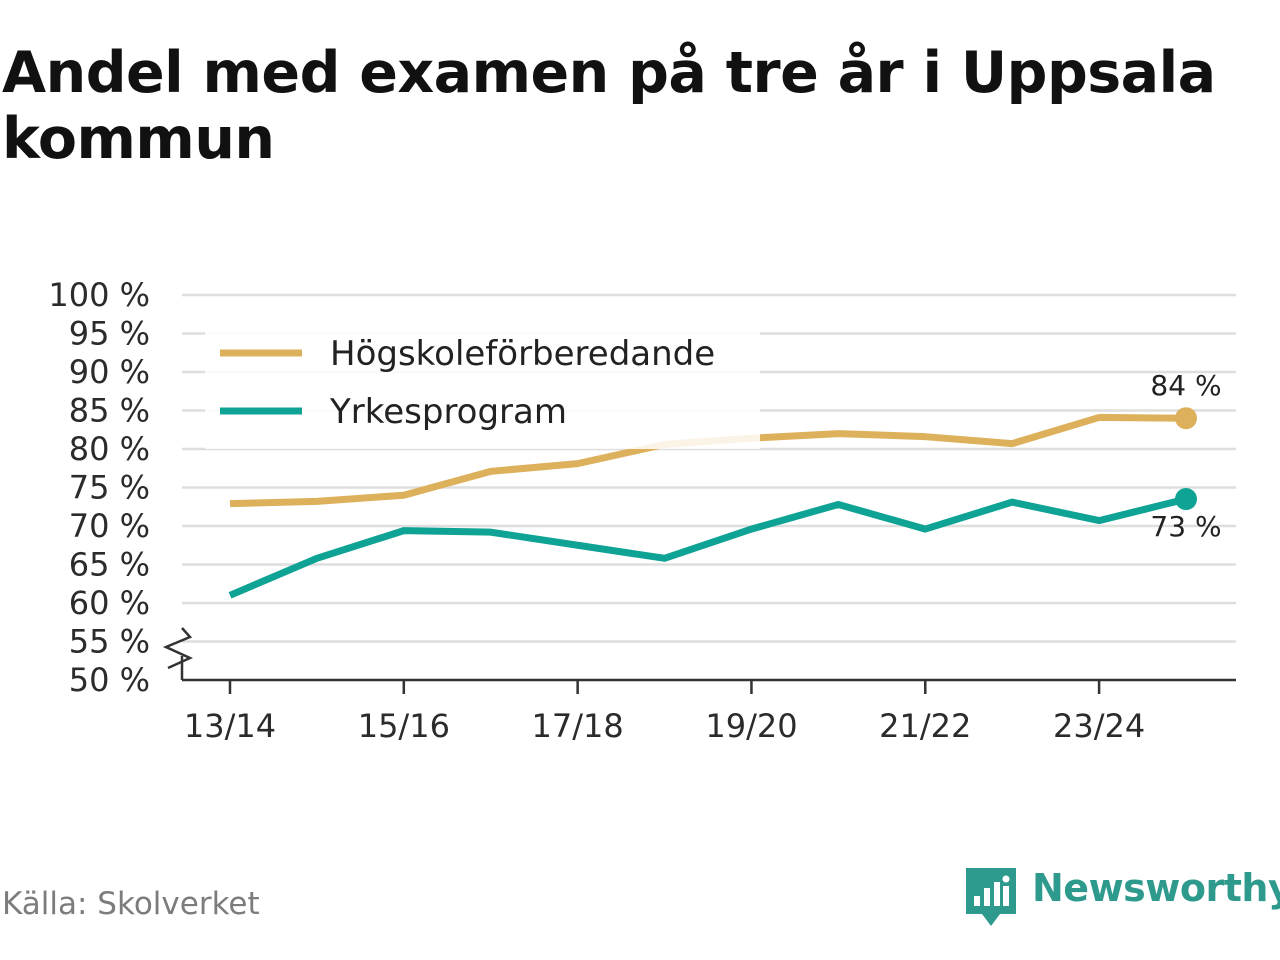  I want to click on y-tick-label: 80 %, so click(109, 449).